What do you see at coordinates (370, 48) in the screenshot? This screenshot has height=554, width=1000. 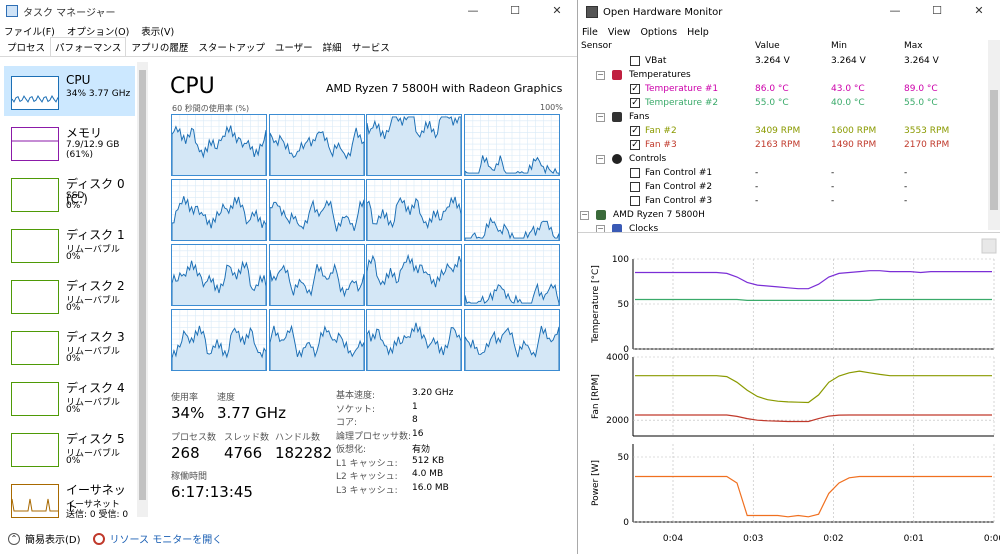 I see `tab-services: サービス` at bounding box center [370, 48].